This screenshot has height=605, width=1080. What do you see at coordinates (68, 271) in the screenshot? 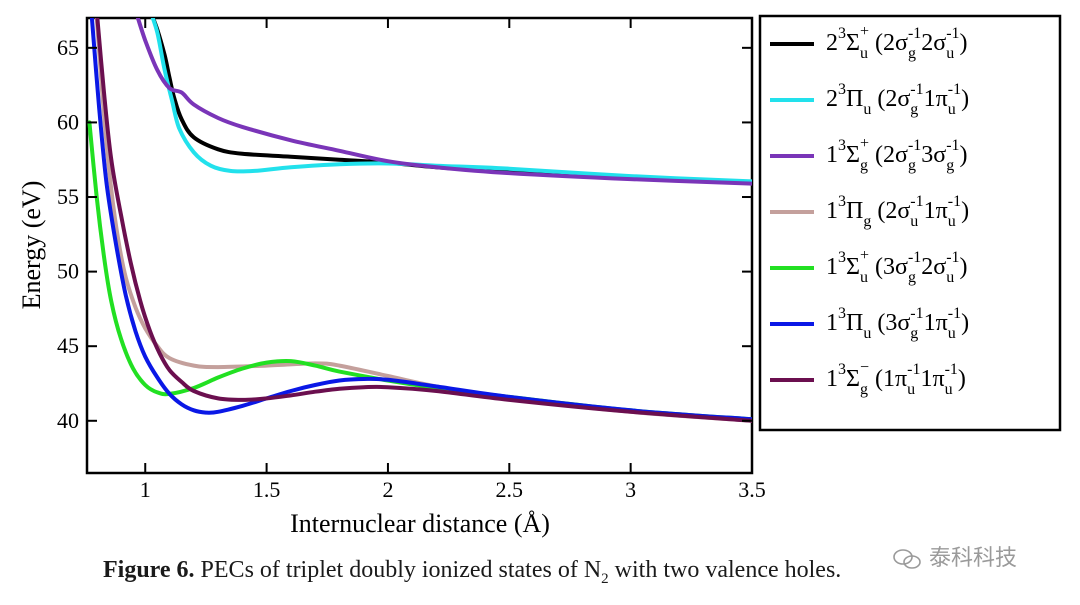
I see `y-tick-label: 50` at bounding box center [68, 271].